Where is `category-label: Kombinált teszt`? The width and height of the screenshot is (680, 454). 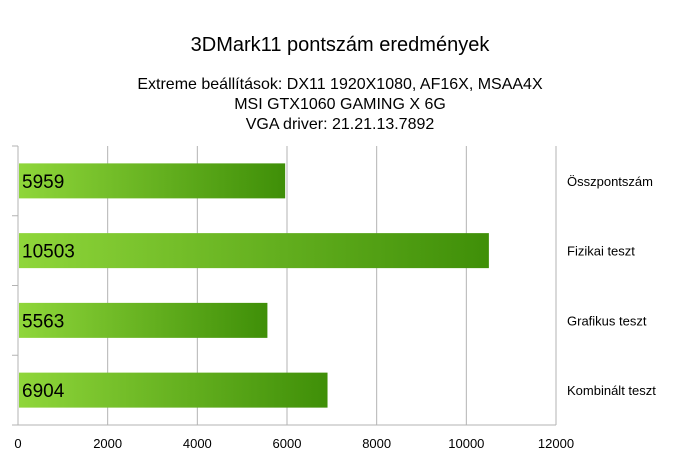
category-label: Kombinált teszt is located at coordinates (611, 390).